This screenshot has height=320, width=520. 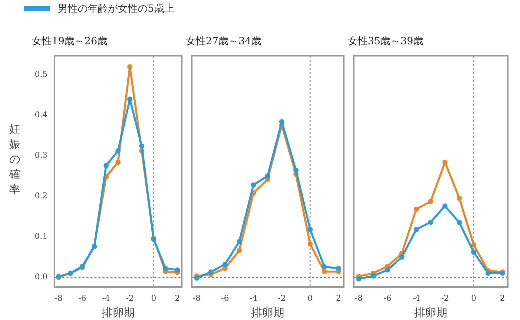 I want to click on chart-title: 女性35歳～39歳, so click(x=386, y=42).